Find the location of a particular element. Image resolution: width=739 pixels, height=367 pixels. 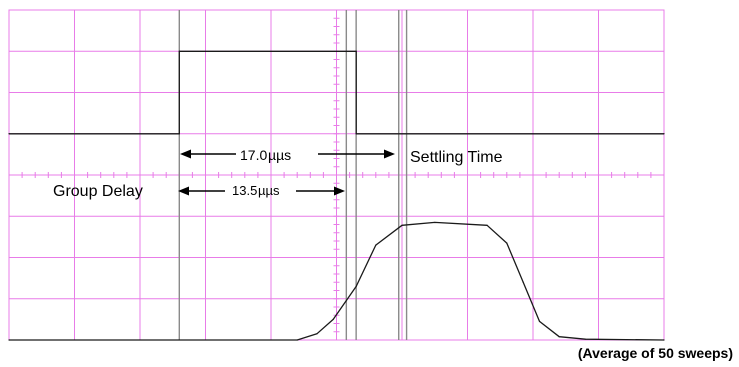

settling-time-label: Settling Time is located at coordinates (456, 157).